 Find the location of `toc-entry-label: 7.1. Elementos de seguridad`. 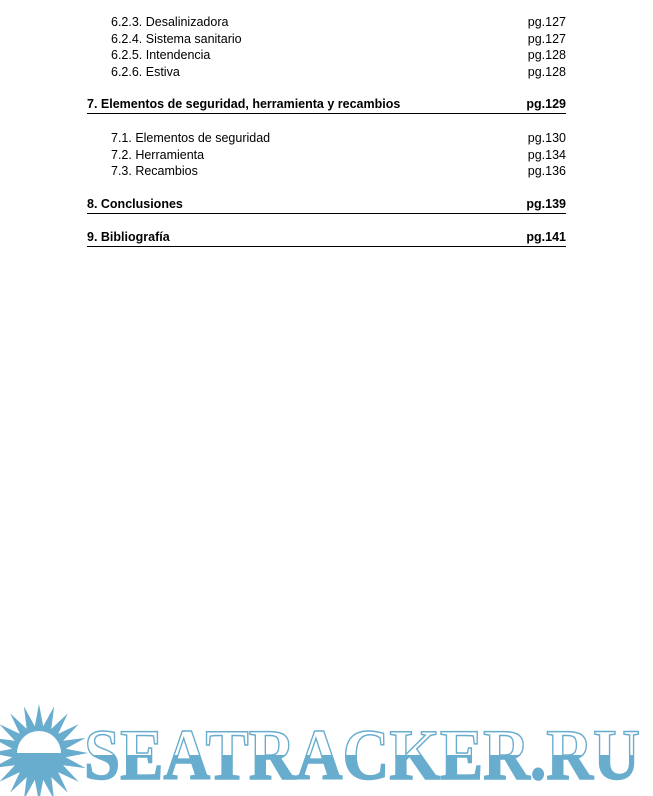

toc-entry-label: 7.1. Elementos de seguridad is located at coordinates (191, 138).